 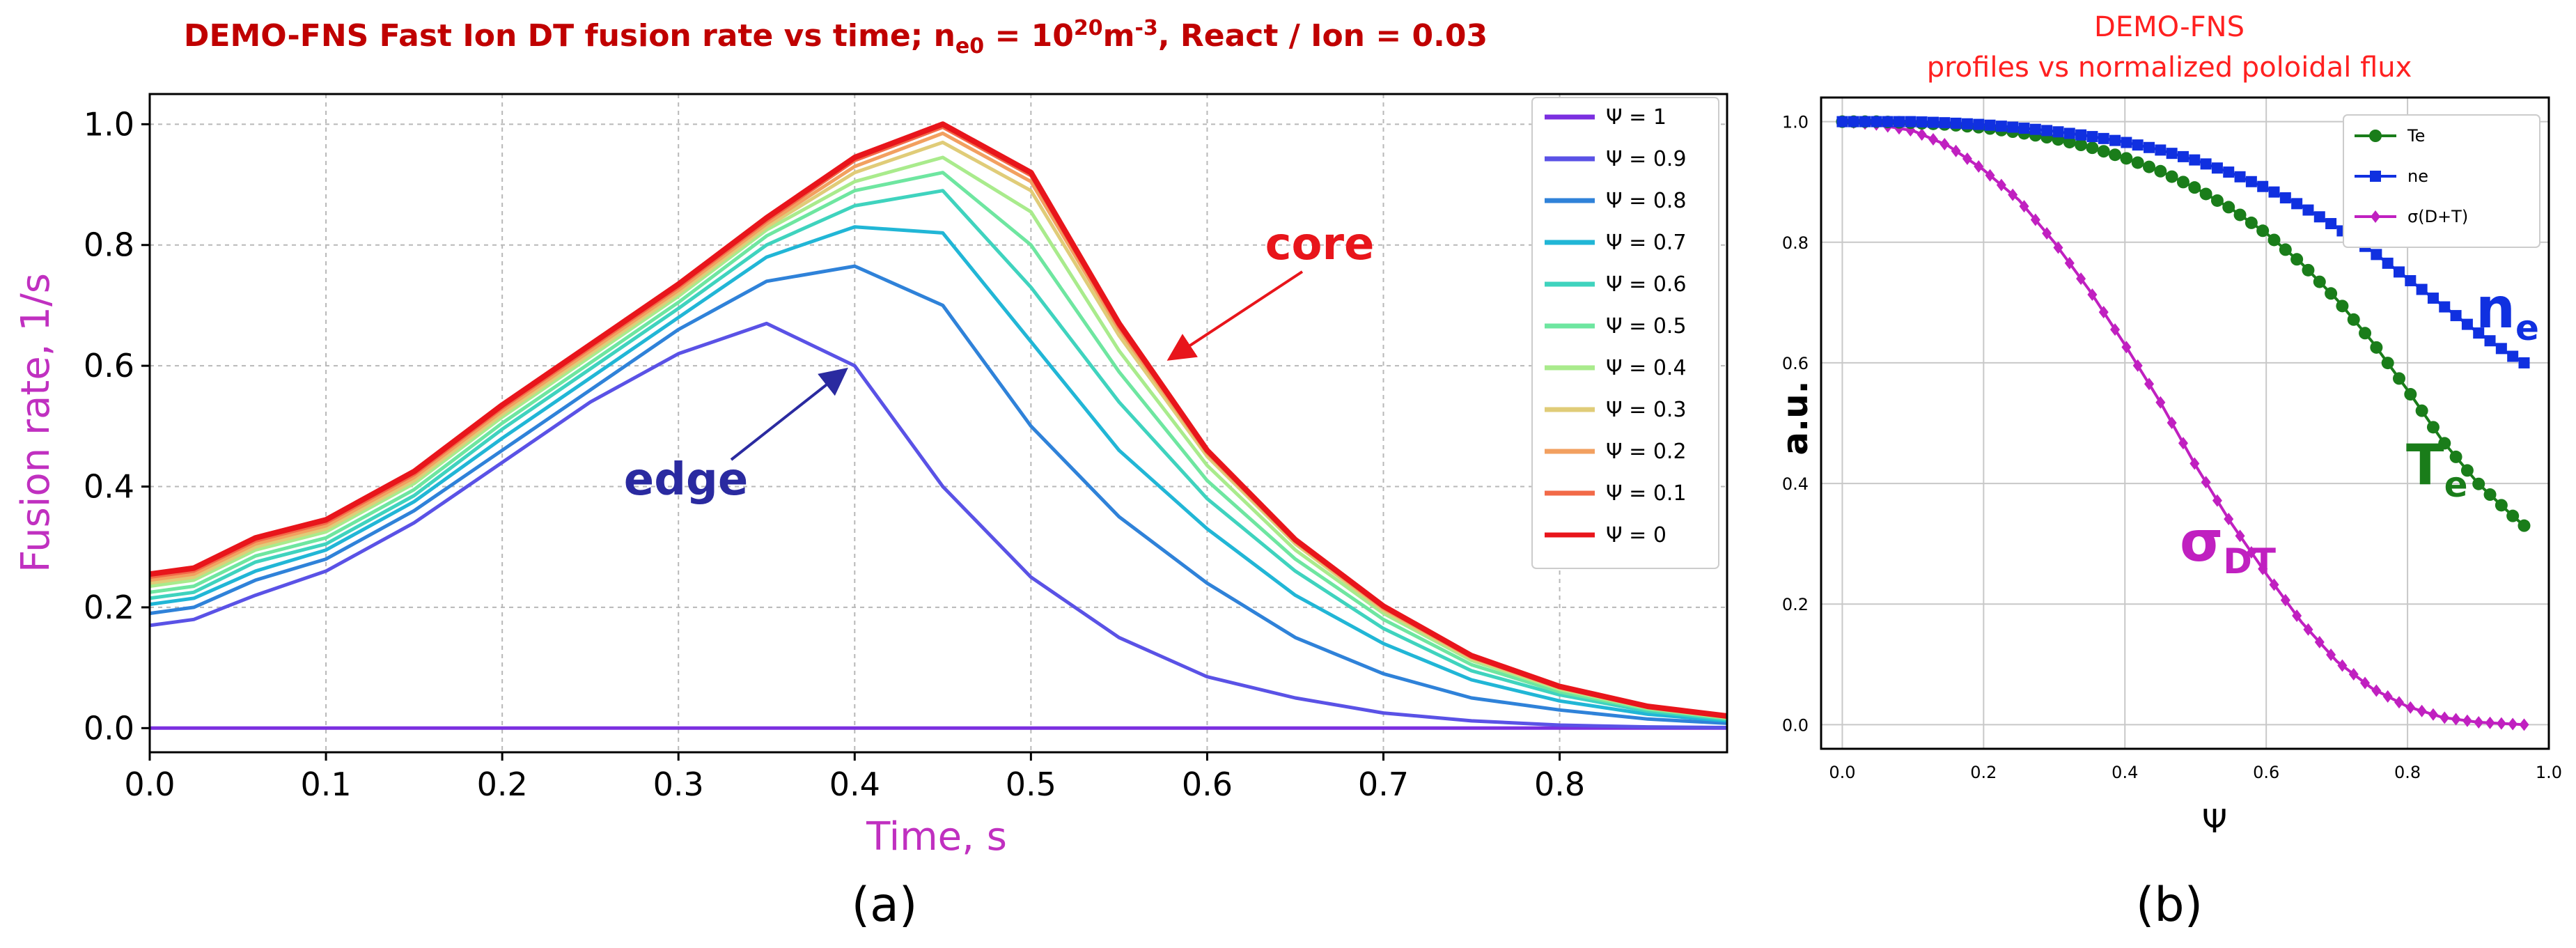 What do you see at coordinates (937, 837) in the screenshot?
I see `chart-a-xlabel: Time, s` at bounding box center [937, 837].